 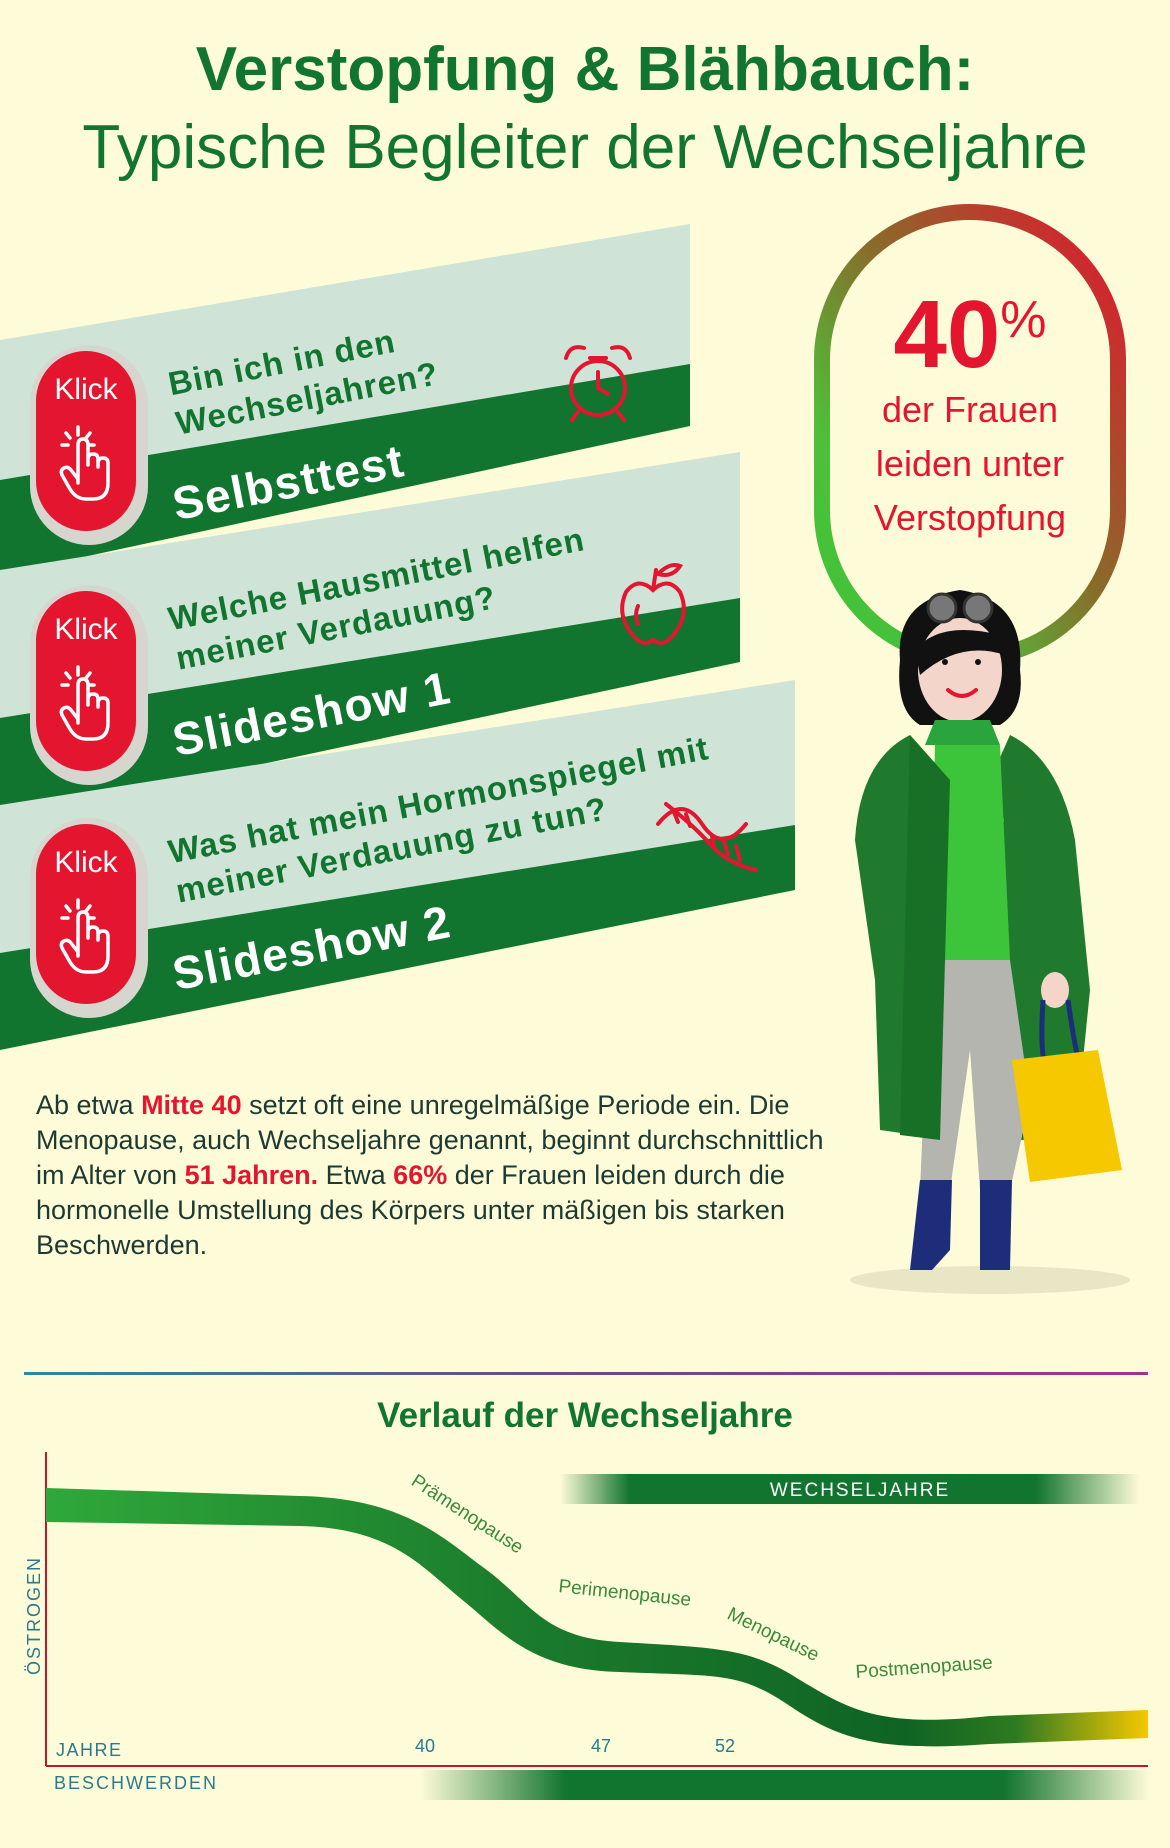 What do you see at coordinates (597, 1617) in the screenshot?
I see `estrogen-curve` at bounding box center [597, 1617].